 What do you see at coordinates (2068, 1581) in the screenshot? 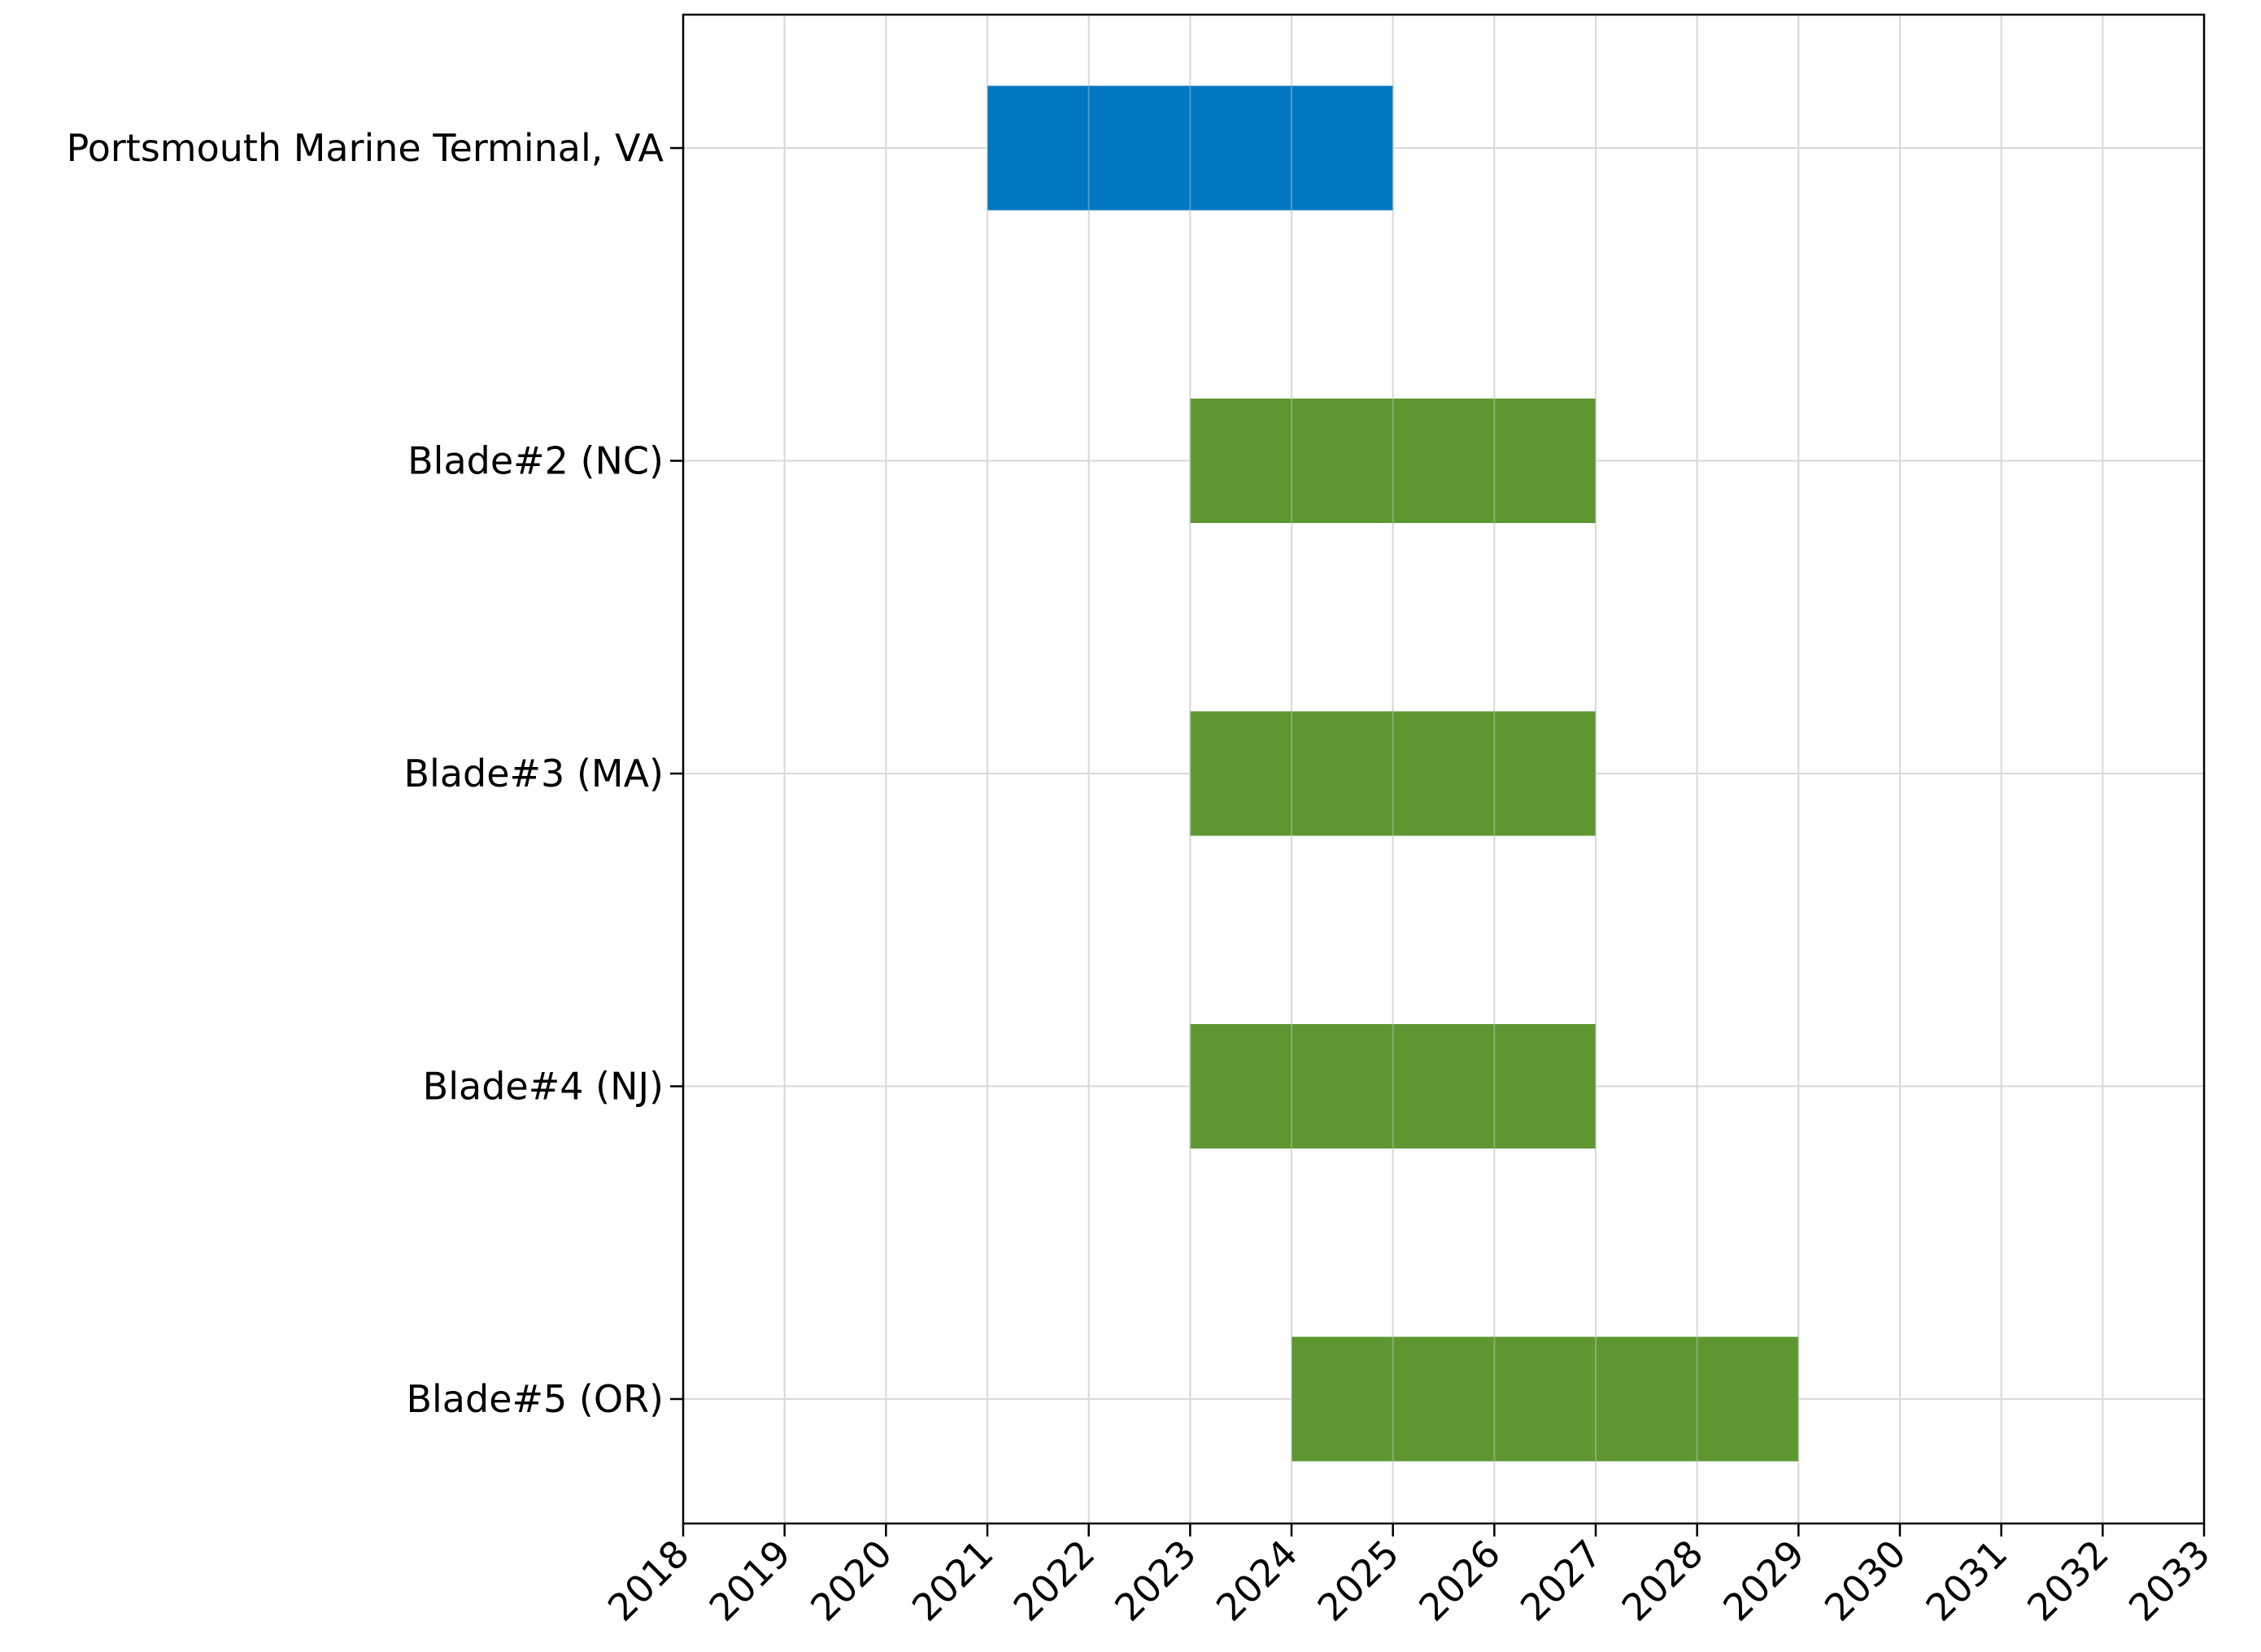
I see `x-tick-label: 2032` at bounding box center [2068, 1581].